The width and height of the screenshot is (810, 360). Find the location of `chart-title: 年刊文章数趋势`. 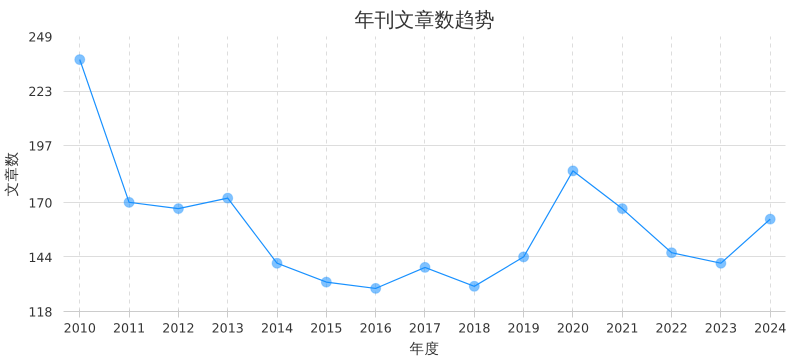

chart-title: 年刊文章数趋势 is located at coordinates (424, 20).